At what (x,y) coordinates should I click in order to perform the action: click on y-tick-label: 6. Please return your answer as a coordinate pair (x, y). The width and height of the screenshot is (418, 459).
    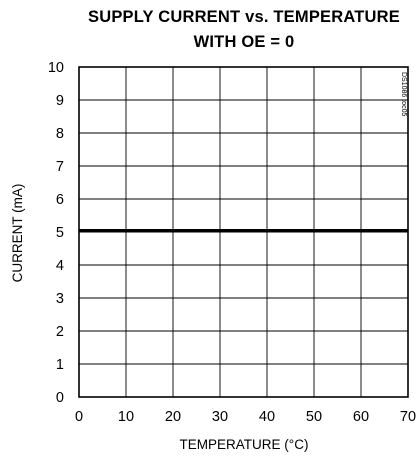
    Looking at the image, I should click on (60, 200).